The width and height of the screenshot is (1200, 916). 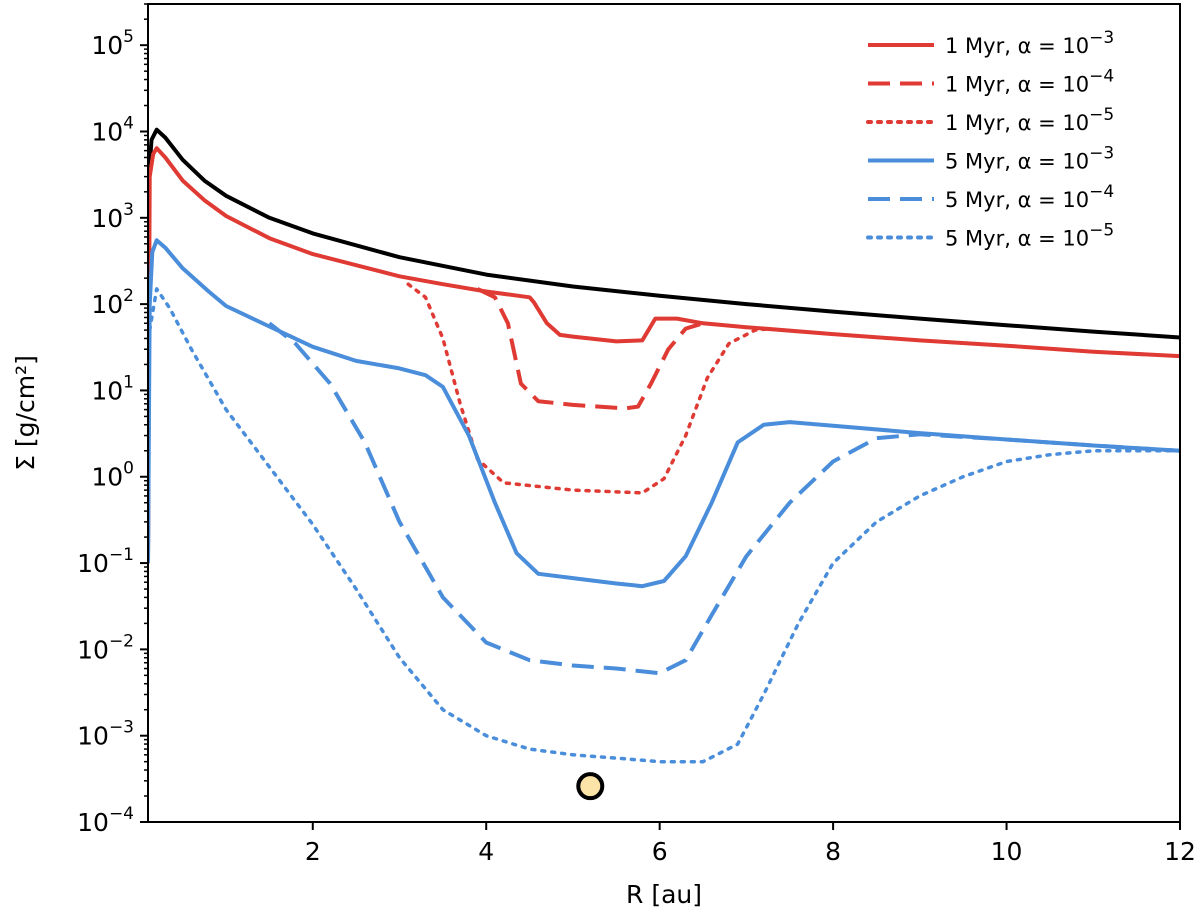 What do you see at coordinates (1180, 851) in the screenshot?
I see `x-tick-label: 12` at bounding box center [1180, 851].